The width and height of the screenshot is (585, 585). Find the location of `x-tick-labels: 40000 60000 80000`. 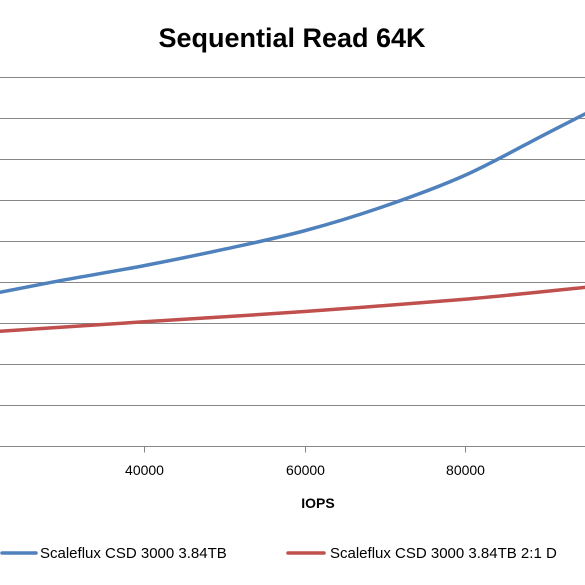

x-tick-labels: 40000 60000 80000 is located at coordinates (305, 470).